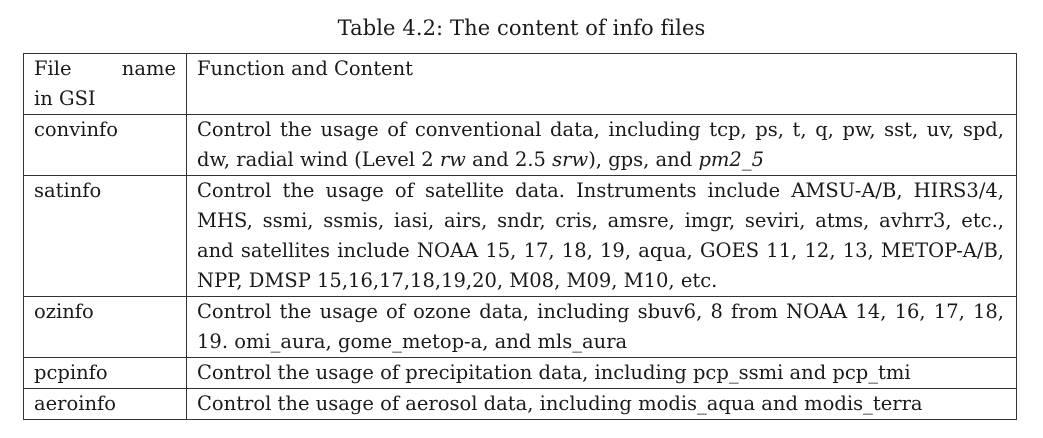  I want to click on content-pm2-5: pm2_5, so click(731, 159).